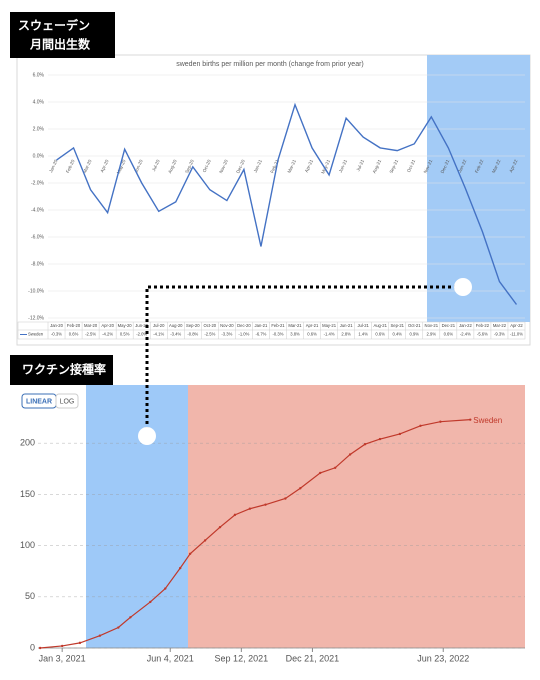 This screenshot has height=680, width=540. I want to click on x-tick-label: Apr-20, so click(104, 165).